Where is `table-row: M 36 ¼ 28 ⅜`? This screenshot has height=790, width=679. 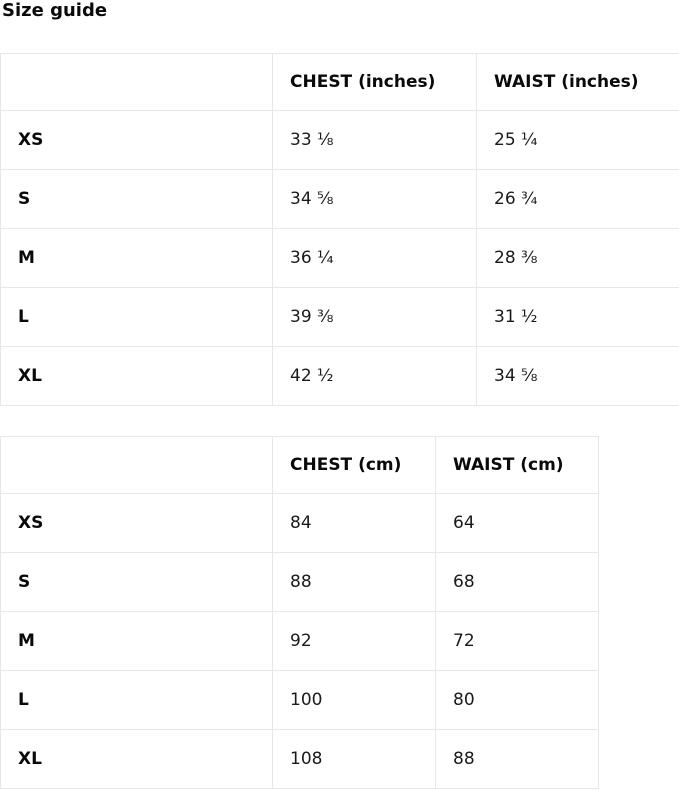
table-row: M 36 ¼ 28 ⅜ is located at coordinates (339, 258).